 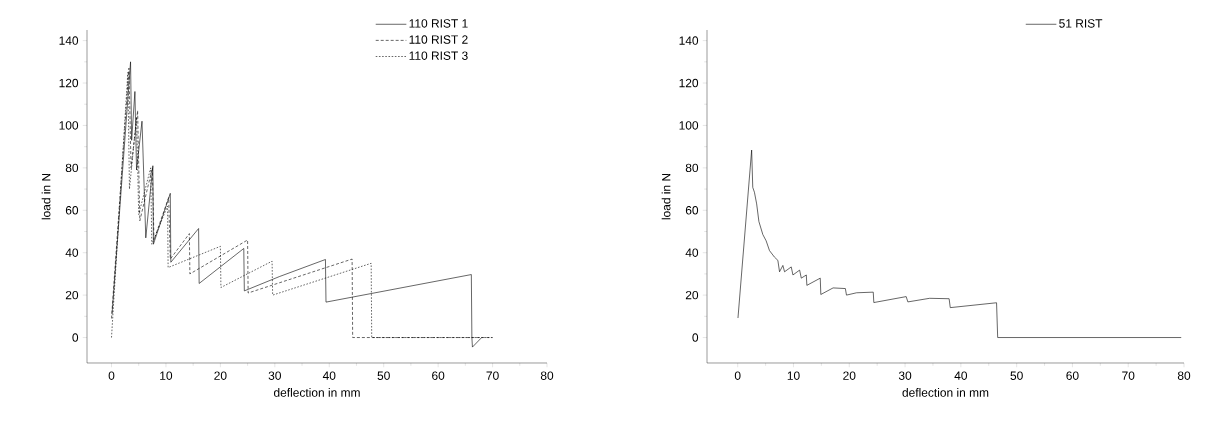 What do you see at coordinates (438, 55) in the screenshot?
I see `legend-label: 110 RIST 3` at bounding box center [438, 55].